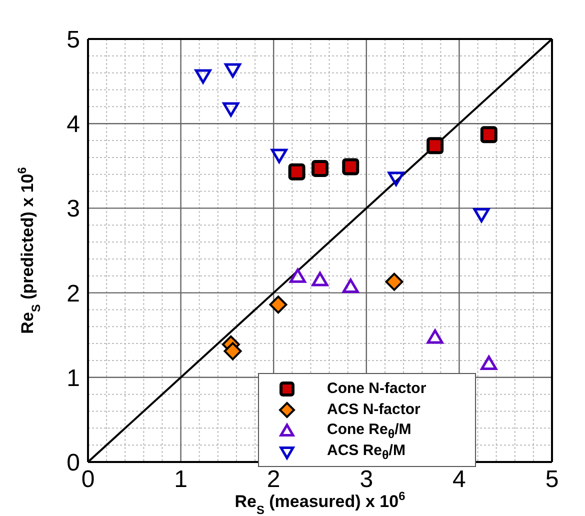 The width and height of the screenshot is (585, 516). Describe the element at coordinates (552, 480) in the screenshot. I see `x-tick-label: 5` at that location.